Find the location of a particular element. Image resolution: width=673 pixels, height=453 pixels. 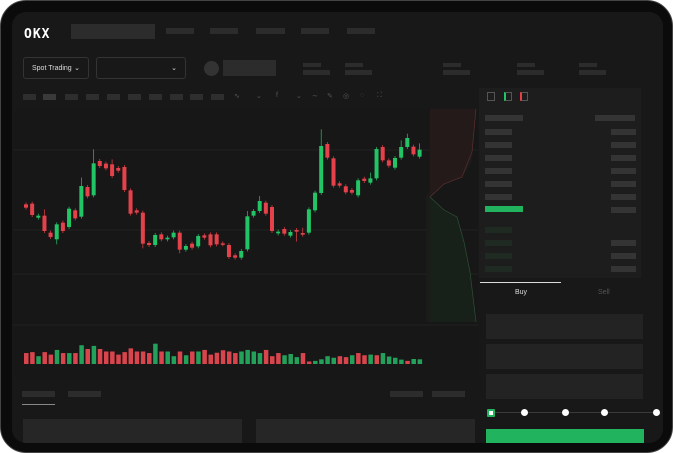

fullscreen-icon: ⛶ is located at coordinates (379, 95).